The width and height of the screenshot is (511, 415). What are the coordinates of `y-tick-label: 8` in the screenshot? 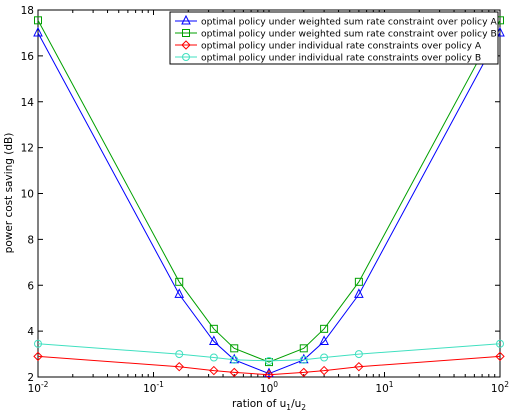 It's located at (30, 240).